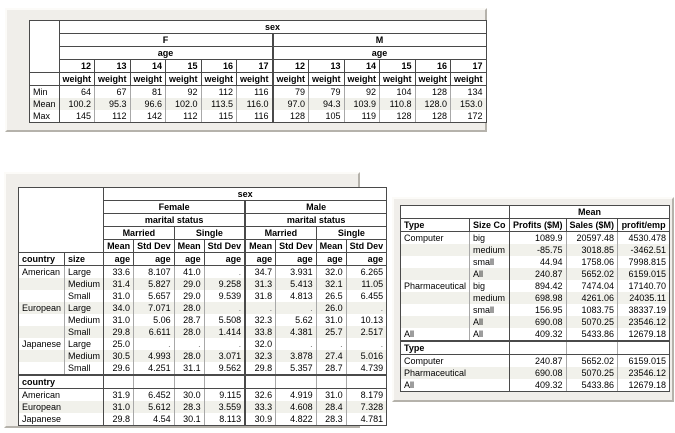 The height and width of the screenshot is (433, 675). I want to click on data-cell: 409.32, so click(538, 385).